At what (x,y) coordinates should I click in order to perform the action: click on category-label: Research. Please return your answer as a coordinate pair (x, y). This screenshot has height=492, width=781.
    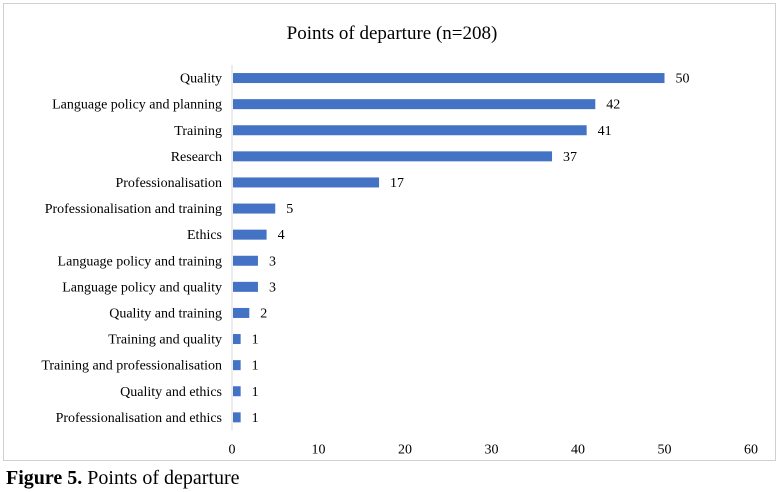
    Looking at the image, I should click on (196, 157).